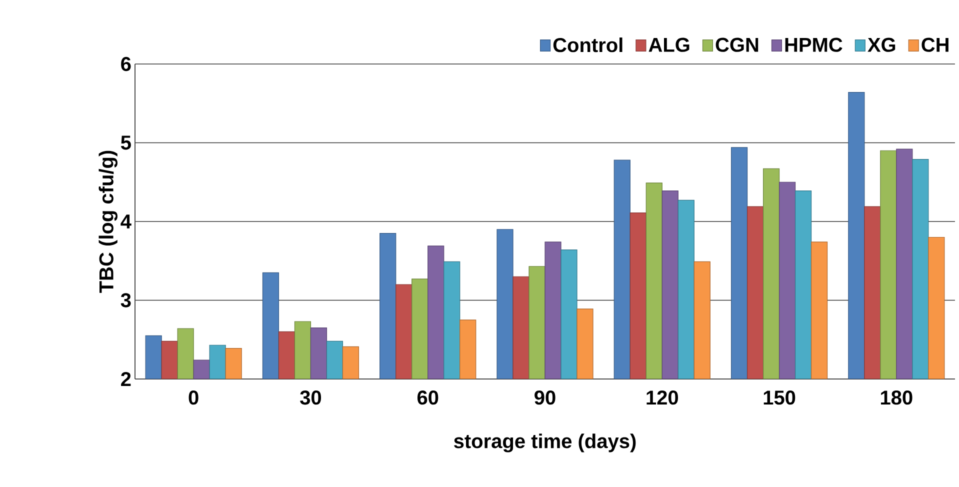  Describe the element at coordinates (669, 45) in the screenshot. I see `legend-label: ALG` at that location.